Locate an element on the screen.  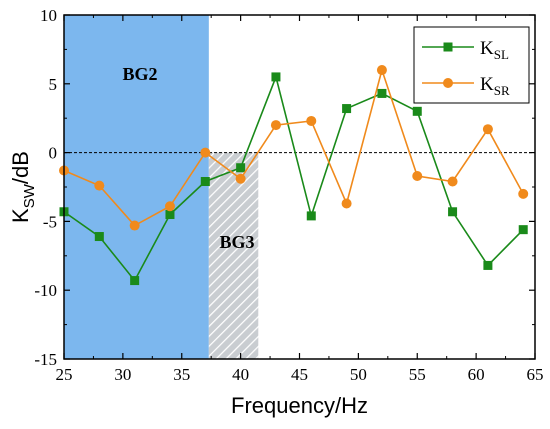
y-axis-title: KSW/dB is located at coordinates (23, 187).